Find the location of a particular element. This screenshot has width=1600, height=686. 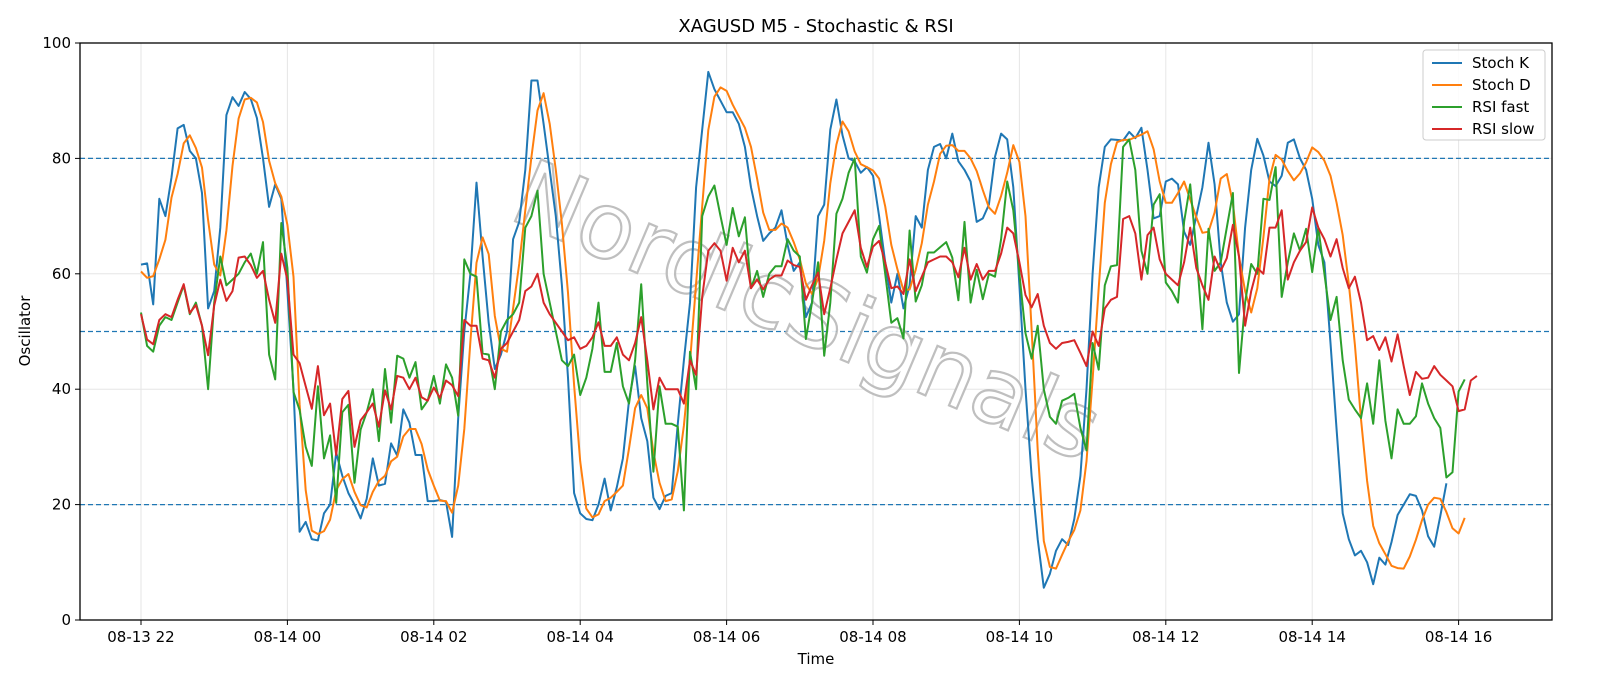

x-tick-label: 08-14 06 is located at coordinates (726, 637).